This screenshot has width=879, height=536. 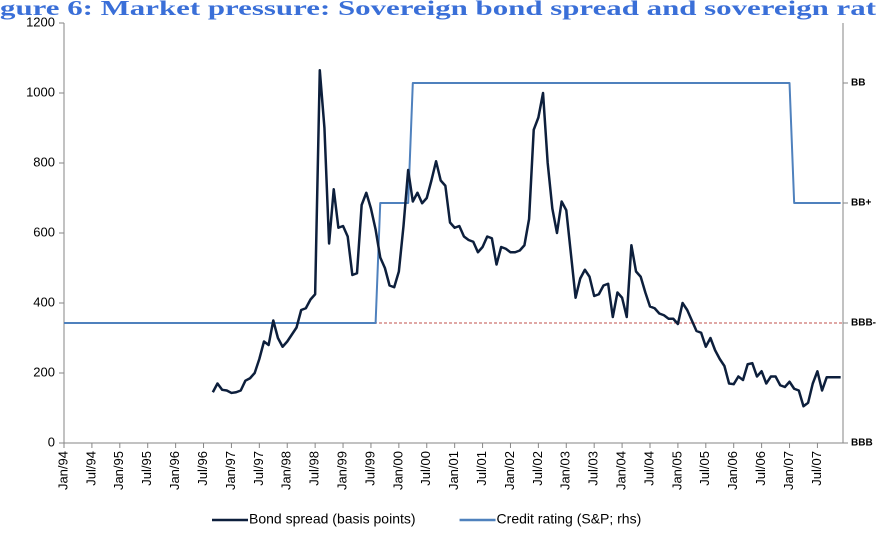 What do you see at coordinates (286, 470) in the screenshot?
I see `x-tick-label: Jan/98` at bounding box center [286, 470].